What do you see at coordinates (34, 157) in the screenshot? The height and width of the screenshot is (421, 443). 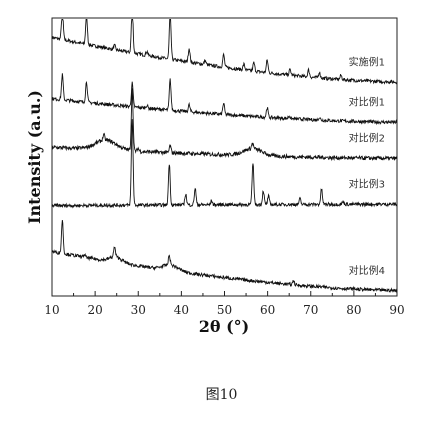 I see `y-axis-title: Intensity (a.u.)` at bounding box center [34, 157].